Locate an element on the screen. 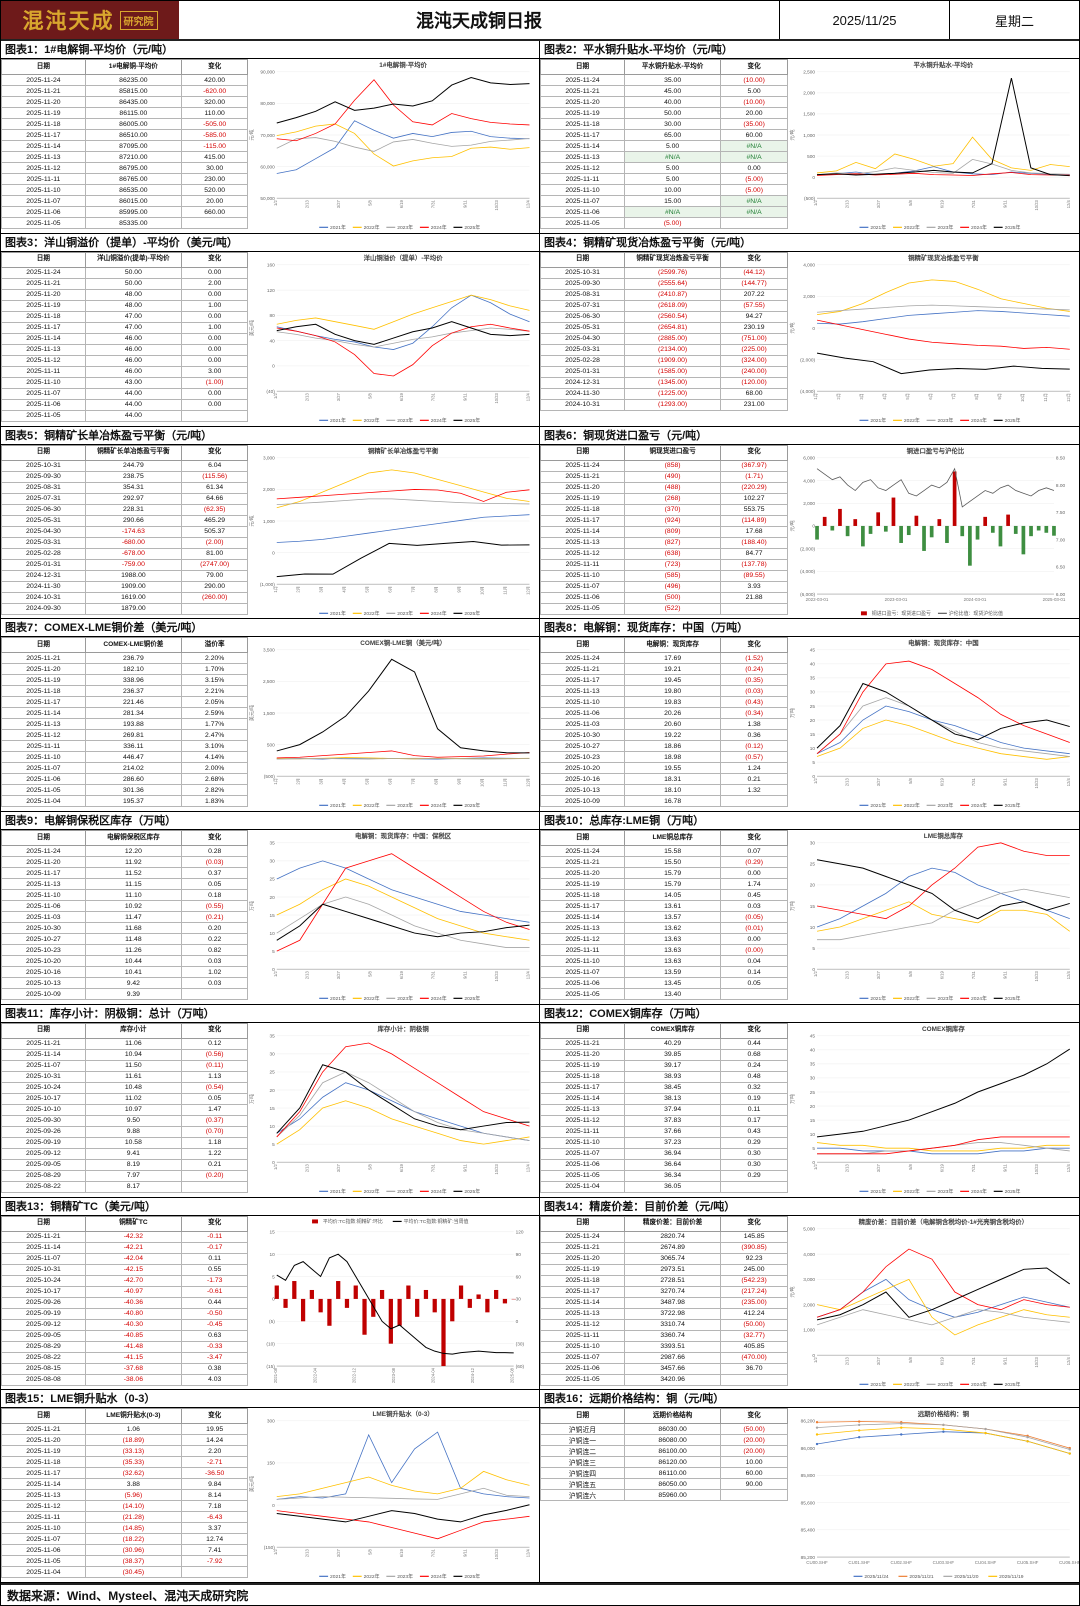 Image resolution: width=1080 pixels, height=1606 pixels. table-row: 2025-11-17 13.61 0.03 is located at coordinates (664, 906).